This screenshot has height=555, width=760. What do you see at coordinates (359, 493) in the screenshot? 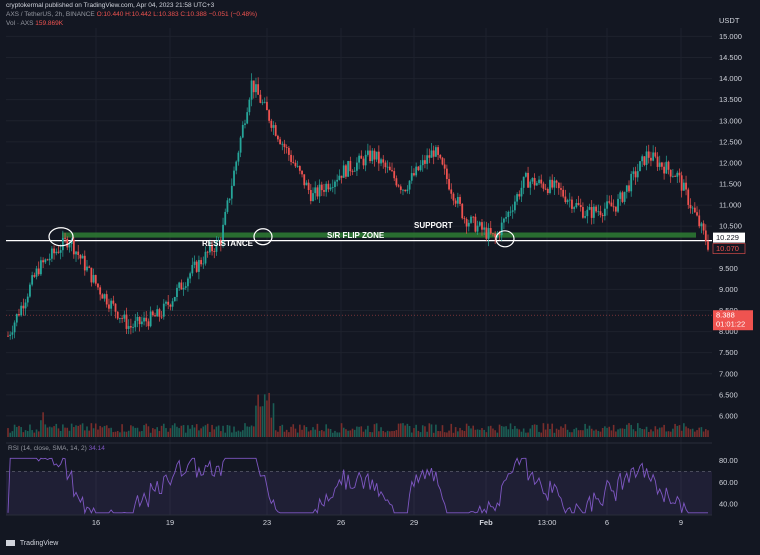
I see `rsi-band` at bounding box center [359, 493].